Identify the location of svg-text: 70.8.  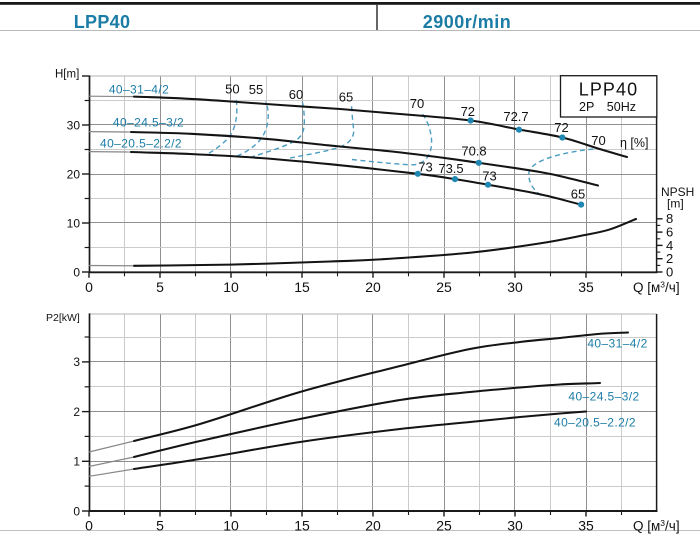
(473, 151).